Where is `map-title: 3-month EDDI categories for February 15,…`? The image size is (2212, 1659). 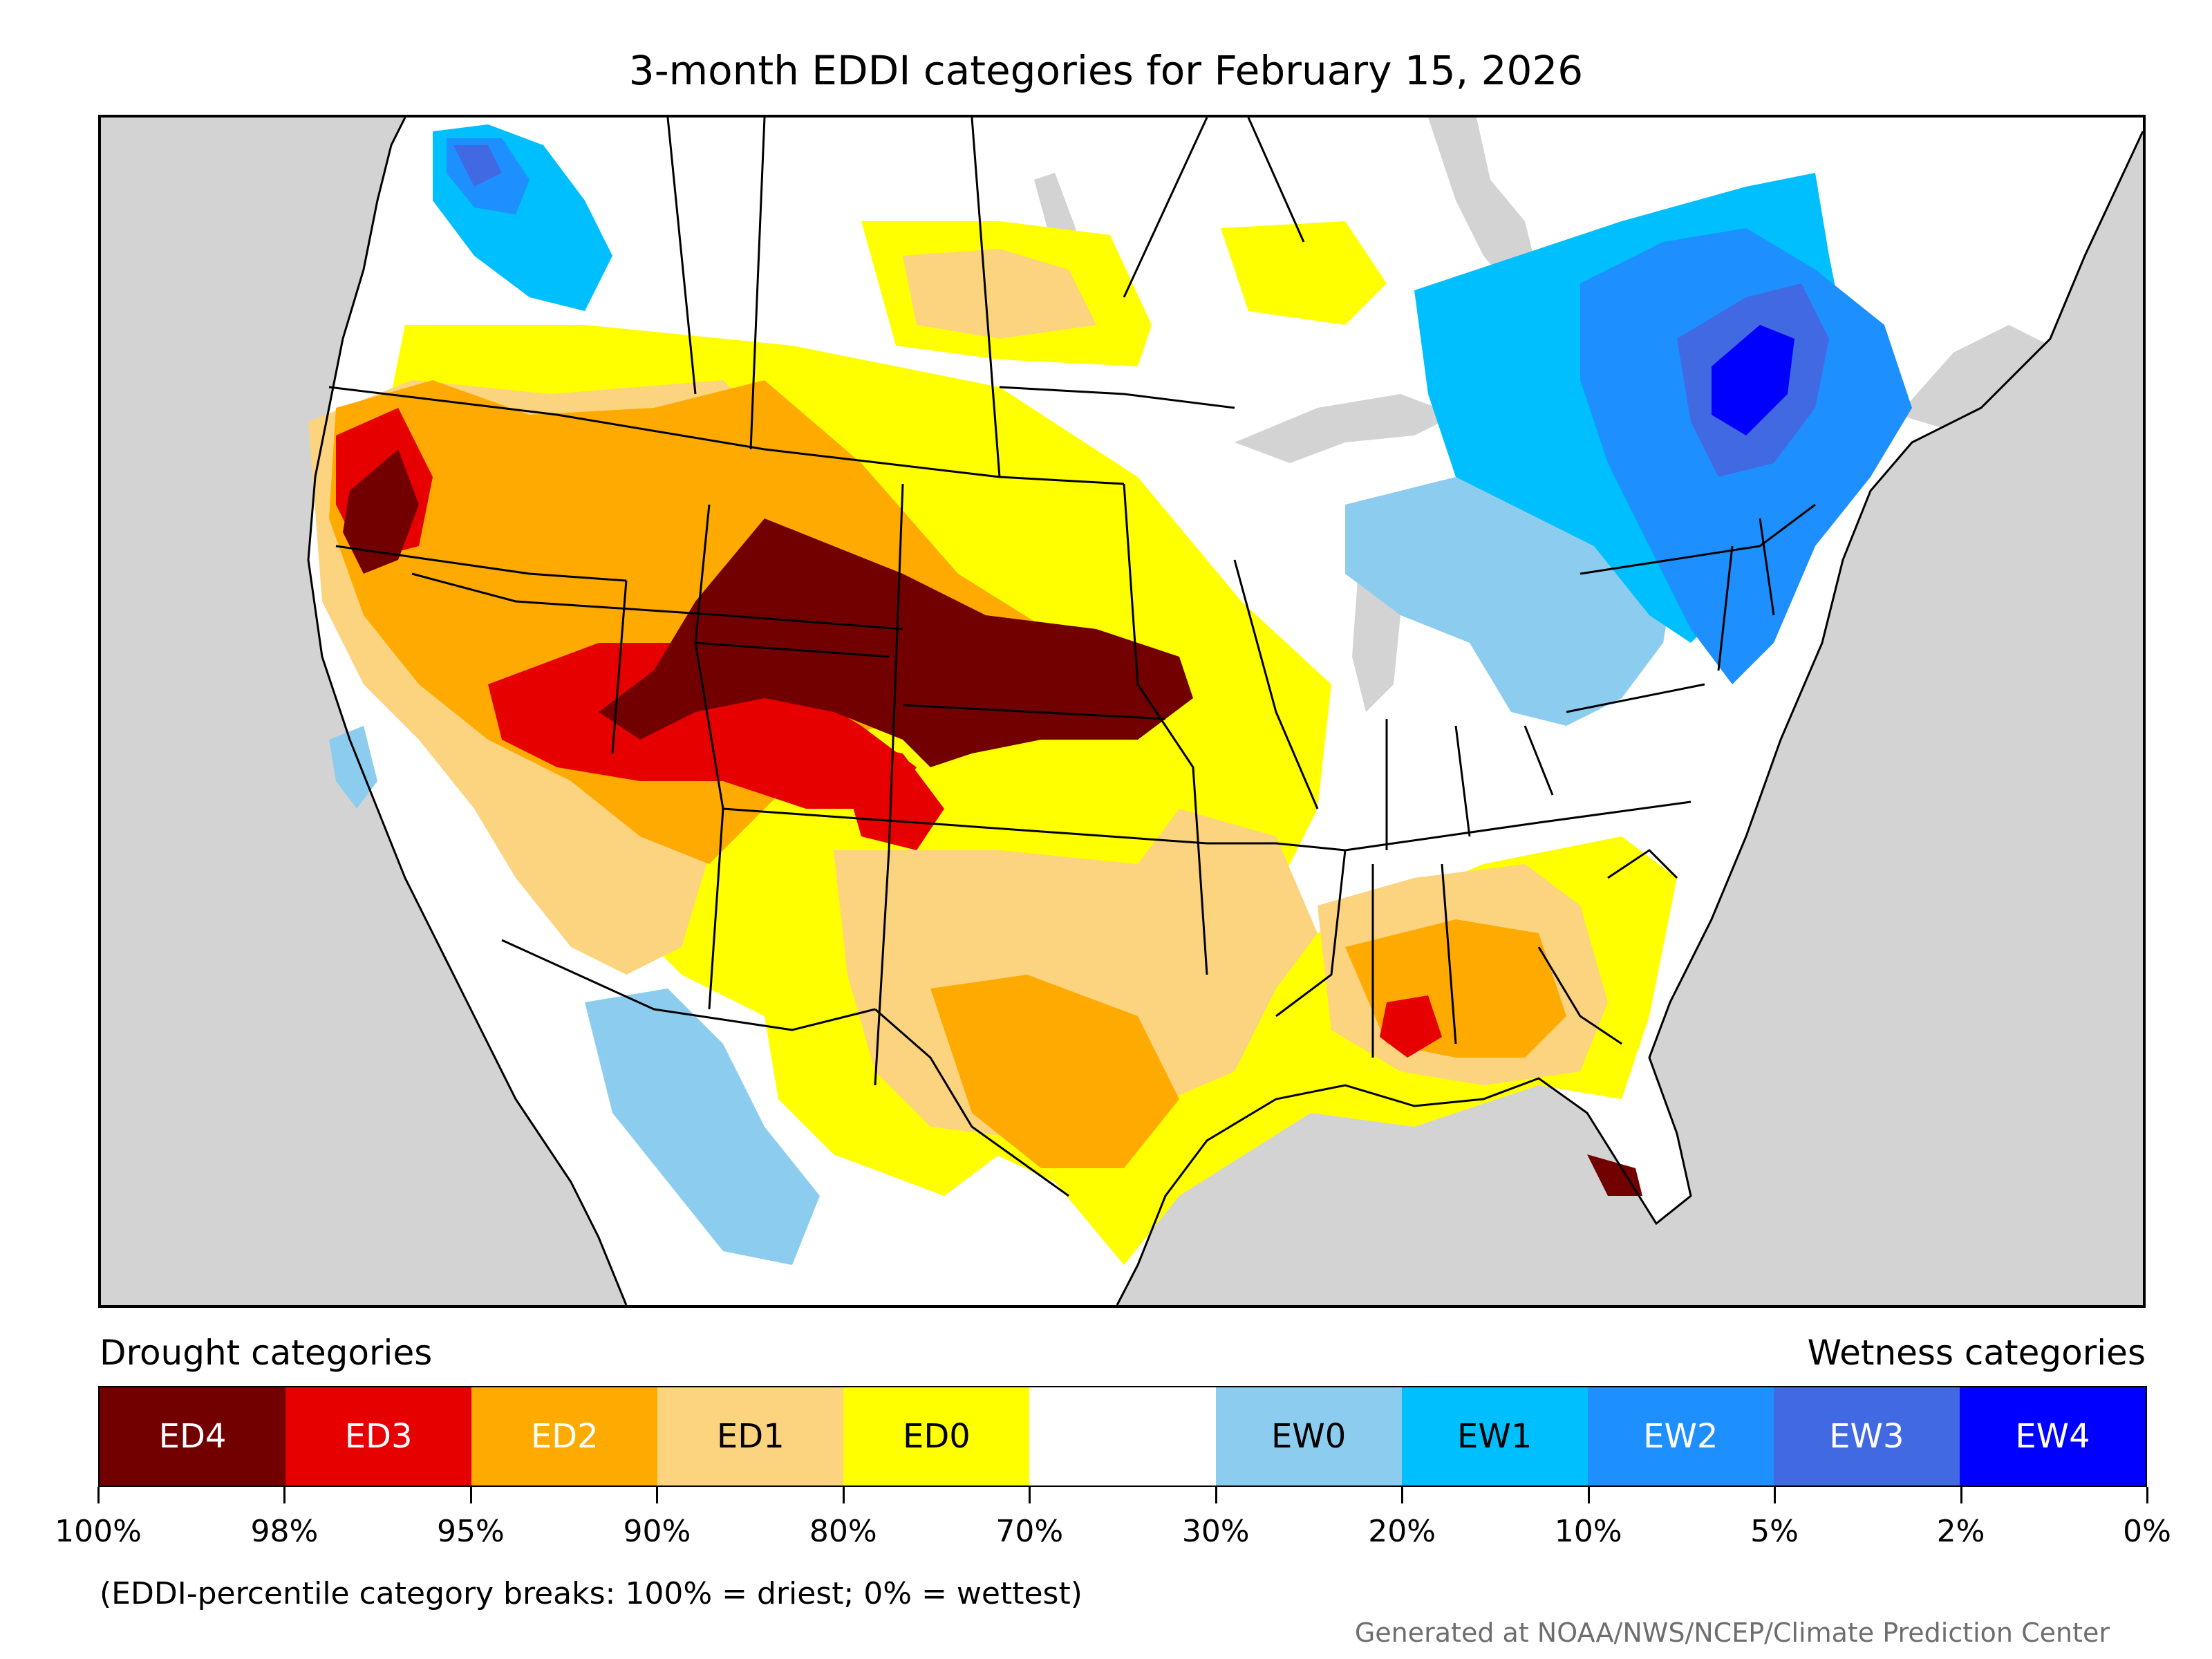 map-title: 3-month EDDI categories for February 15,… is located at coordinates (1106, 70).